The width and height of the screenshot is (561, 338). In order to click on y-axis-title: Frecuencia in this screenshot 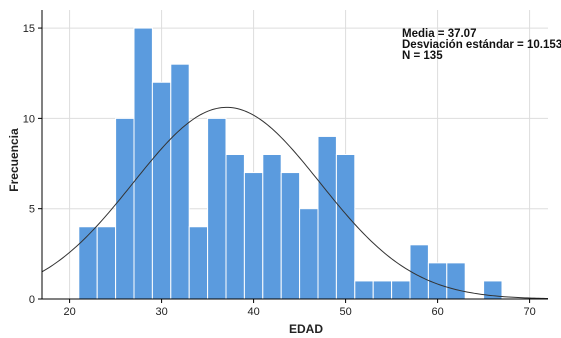, I will do `click(14, 160)`.